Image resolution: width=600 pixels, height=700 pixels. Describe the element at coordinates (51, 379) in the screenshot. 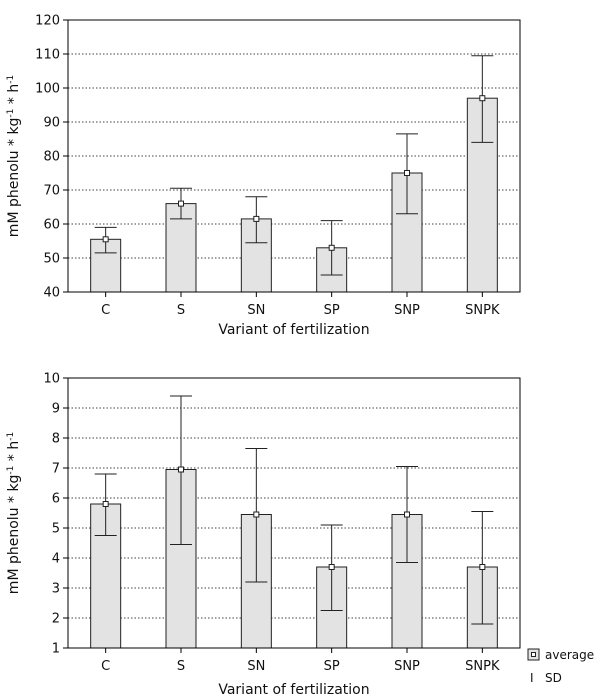

I see `y-tick-label: 10` at that location.